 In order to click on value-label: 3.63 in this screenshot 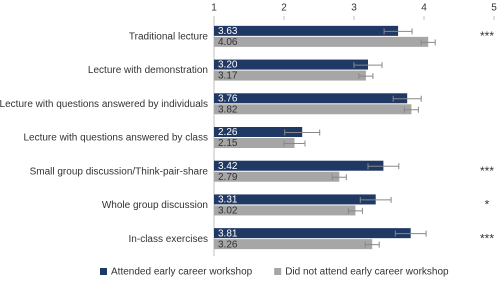, I will do `click(228, 31)`.